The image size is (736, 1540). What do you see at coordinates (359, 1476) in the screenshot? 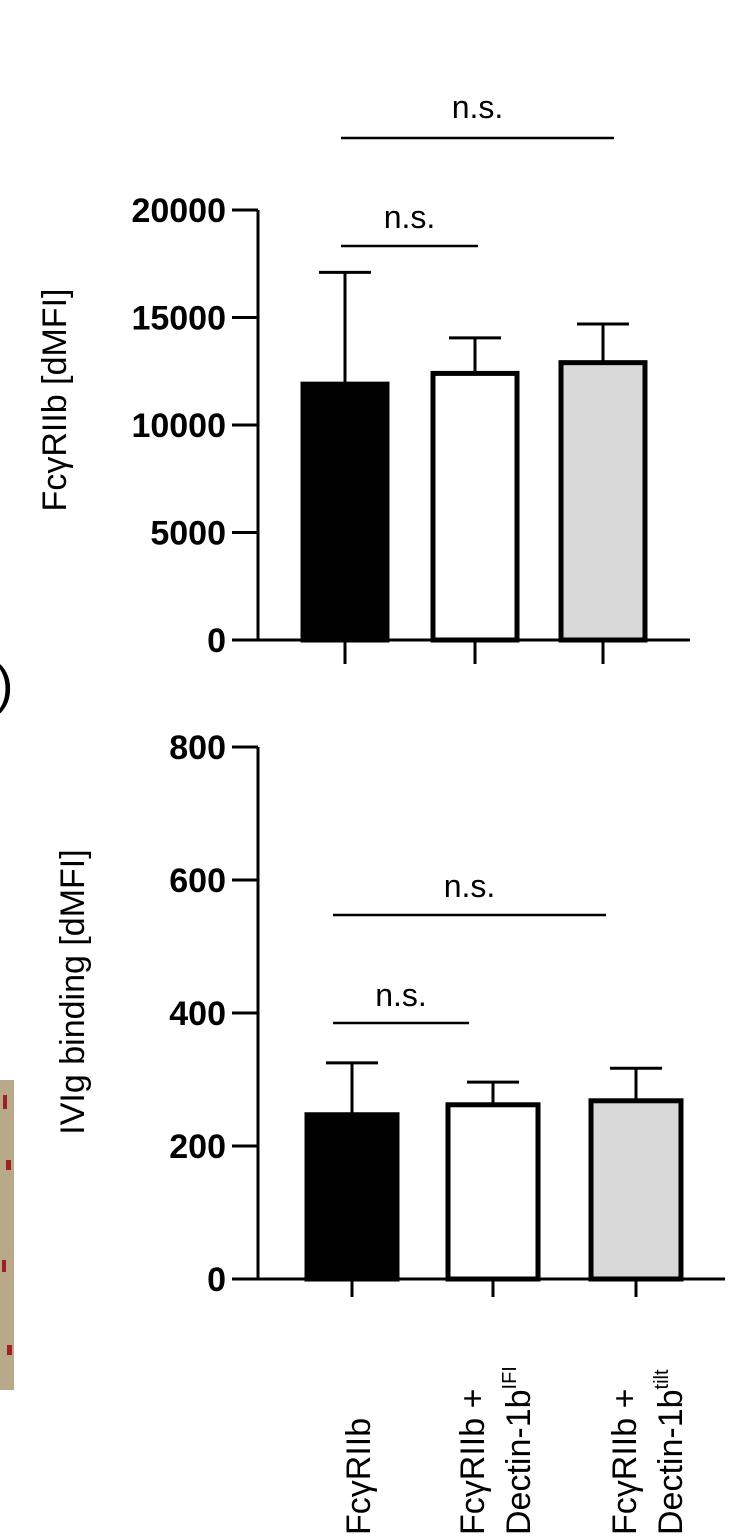
I see `x-label-fcgriib: FcγRIIb` at bounding box center [359, 1476].